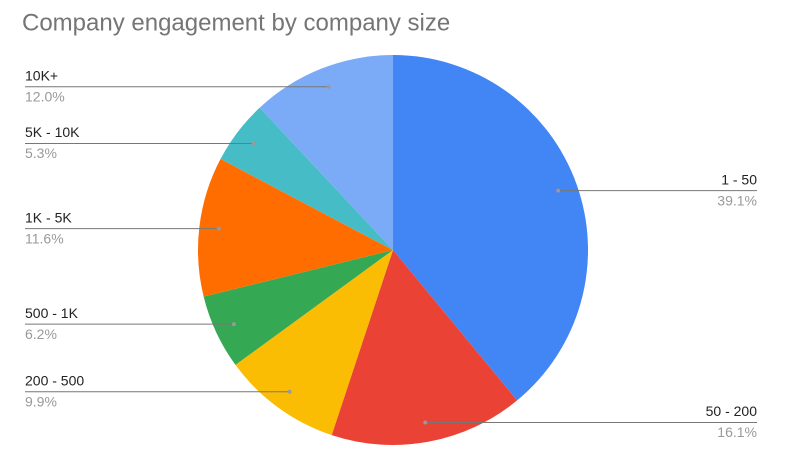  I want to click on slice-value-label: 12.0%, so click(45, 96).